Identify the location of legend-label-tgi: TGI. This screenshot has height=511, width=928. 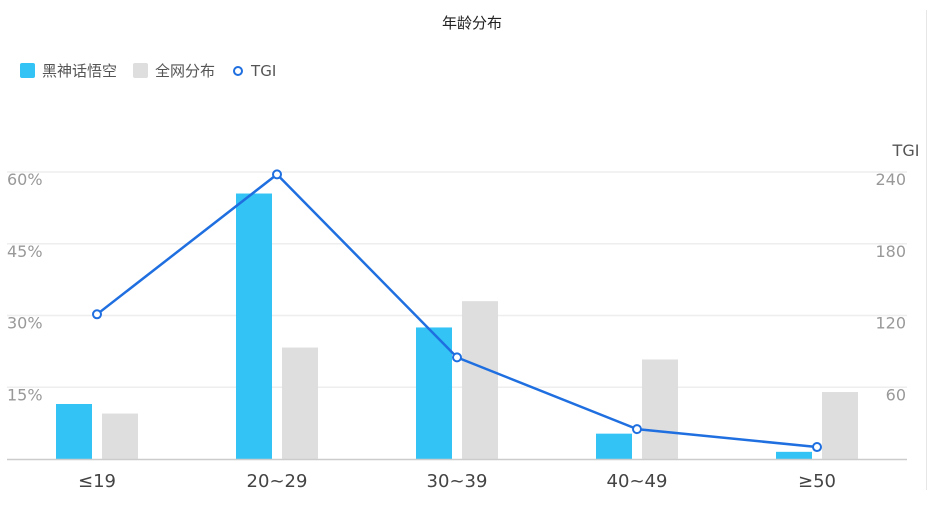
(264, 70).